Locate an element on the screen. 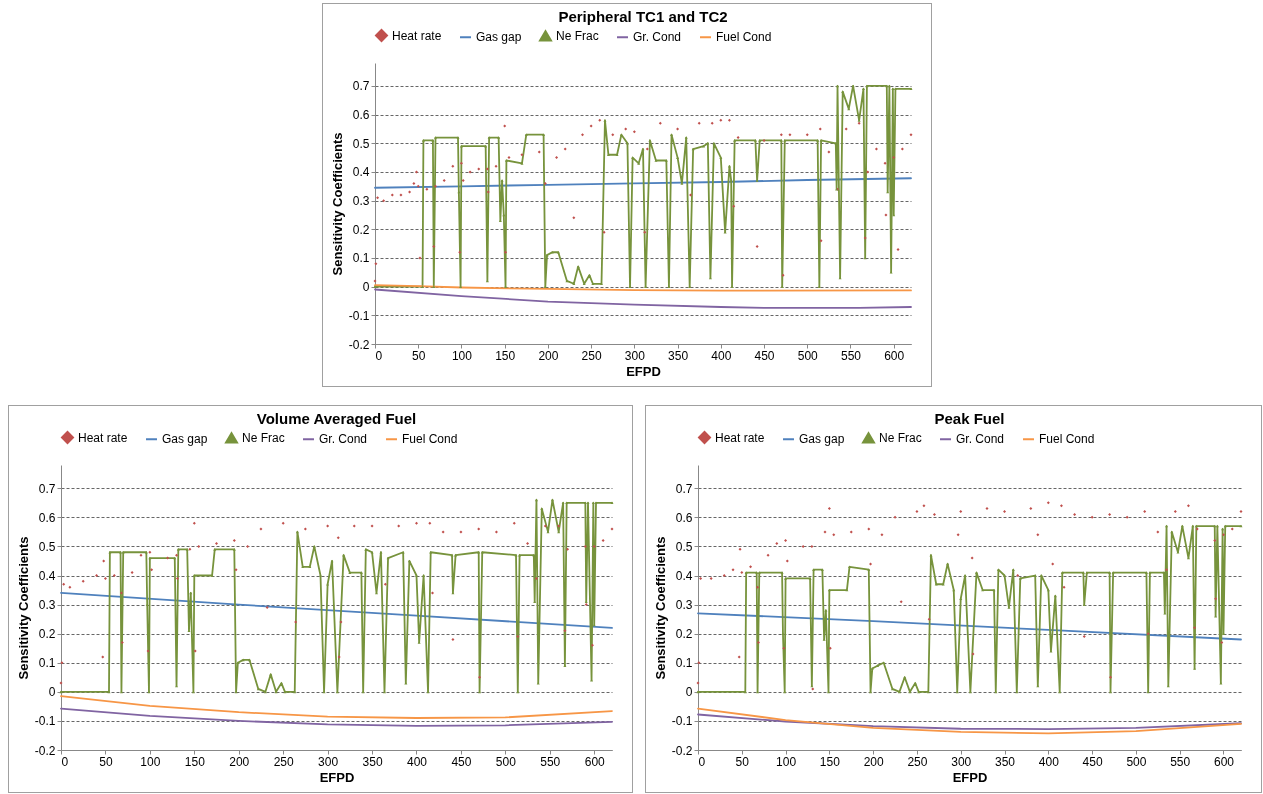 The width and height of the screenshot is (1263, 794). chart-title: Volume Averaged Fuel is located at coordinates (336, 418).